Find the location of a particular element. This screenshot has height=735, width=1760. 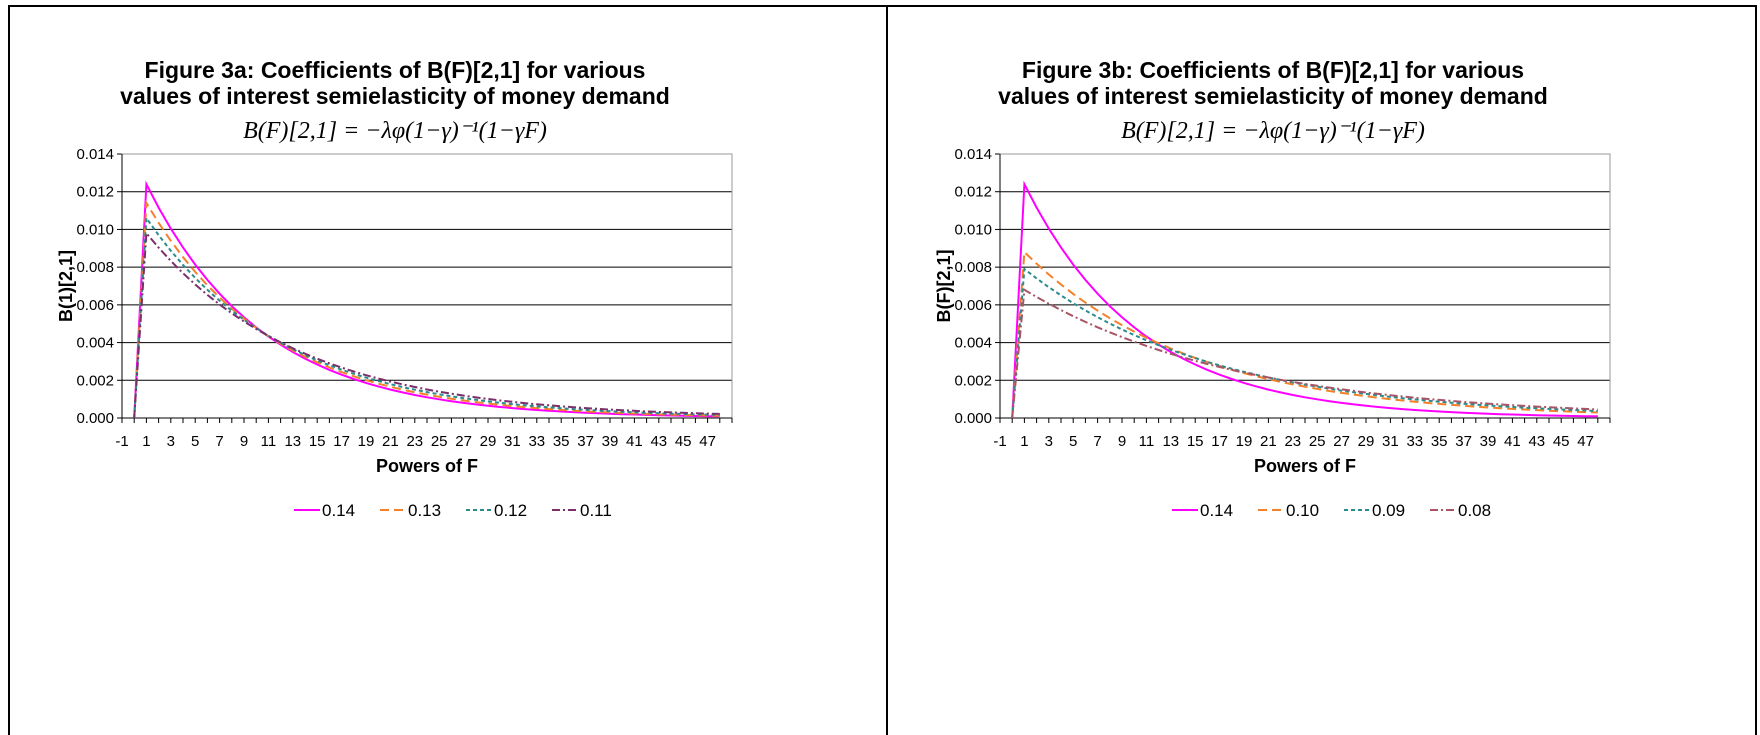

legend-label: 0.12 is located at coordinates (510, 510).